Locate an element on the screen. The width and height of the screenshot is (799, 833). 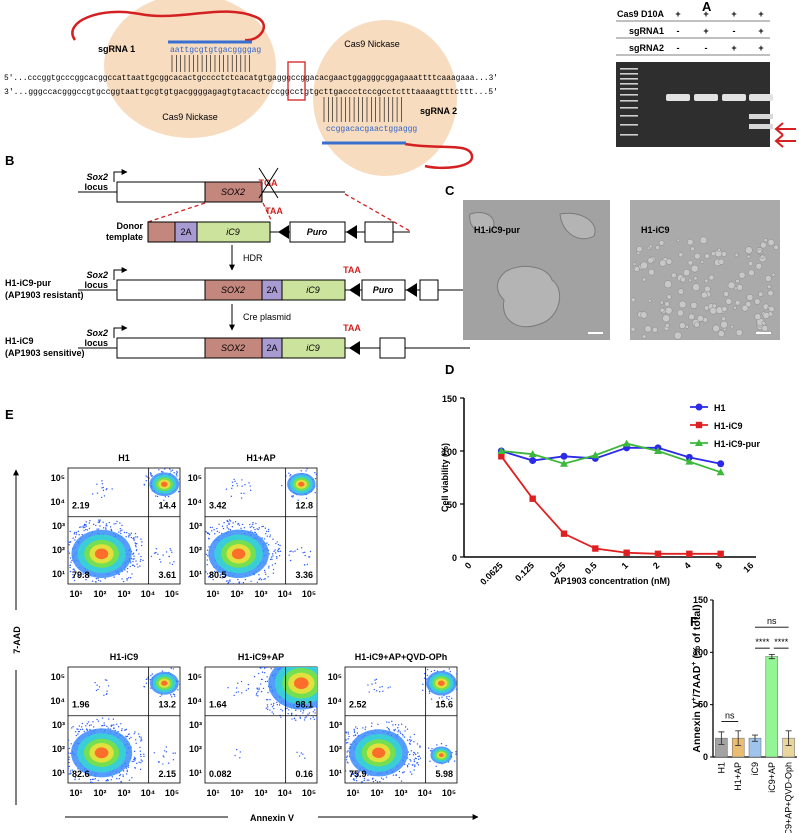
density is located at coordinates (238, 554).